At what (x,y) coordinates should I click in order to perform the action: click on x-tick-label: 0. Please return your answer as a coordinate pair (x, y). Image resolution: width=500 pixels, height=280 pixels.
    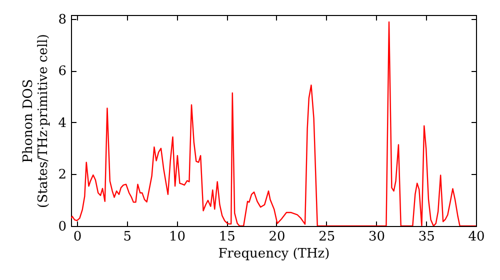
    Looking at the image, I should click on (77, 237).